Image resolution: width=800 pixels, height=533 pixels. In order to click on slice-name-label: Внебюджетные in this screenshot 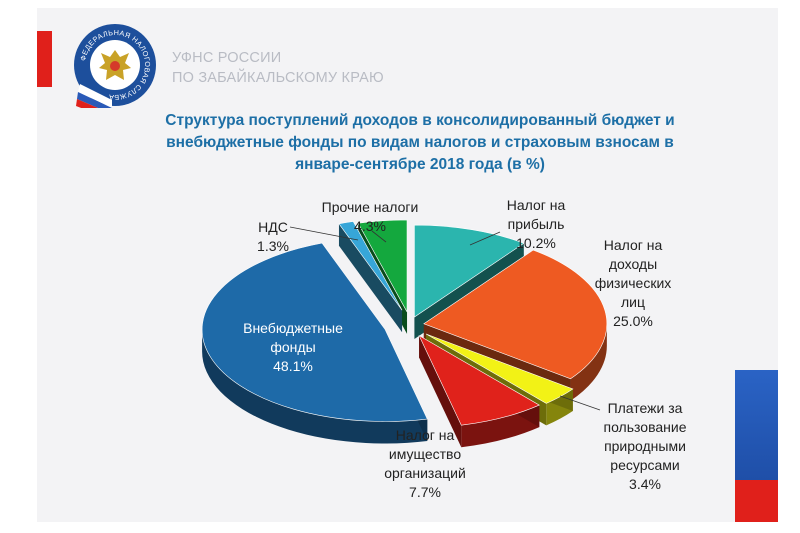, I will do `click(293, 328)`.